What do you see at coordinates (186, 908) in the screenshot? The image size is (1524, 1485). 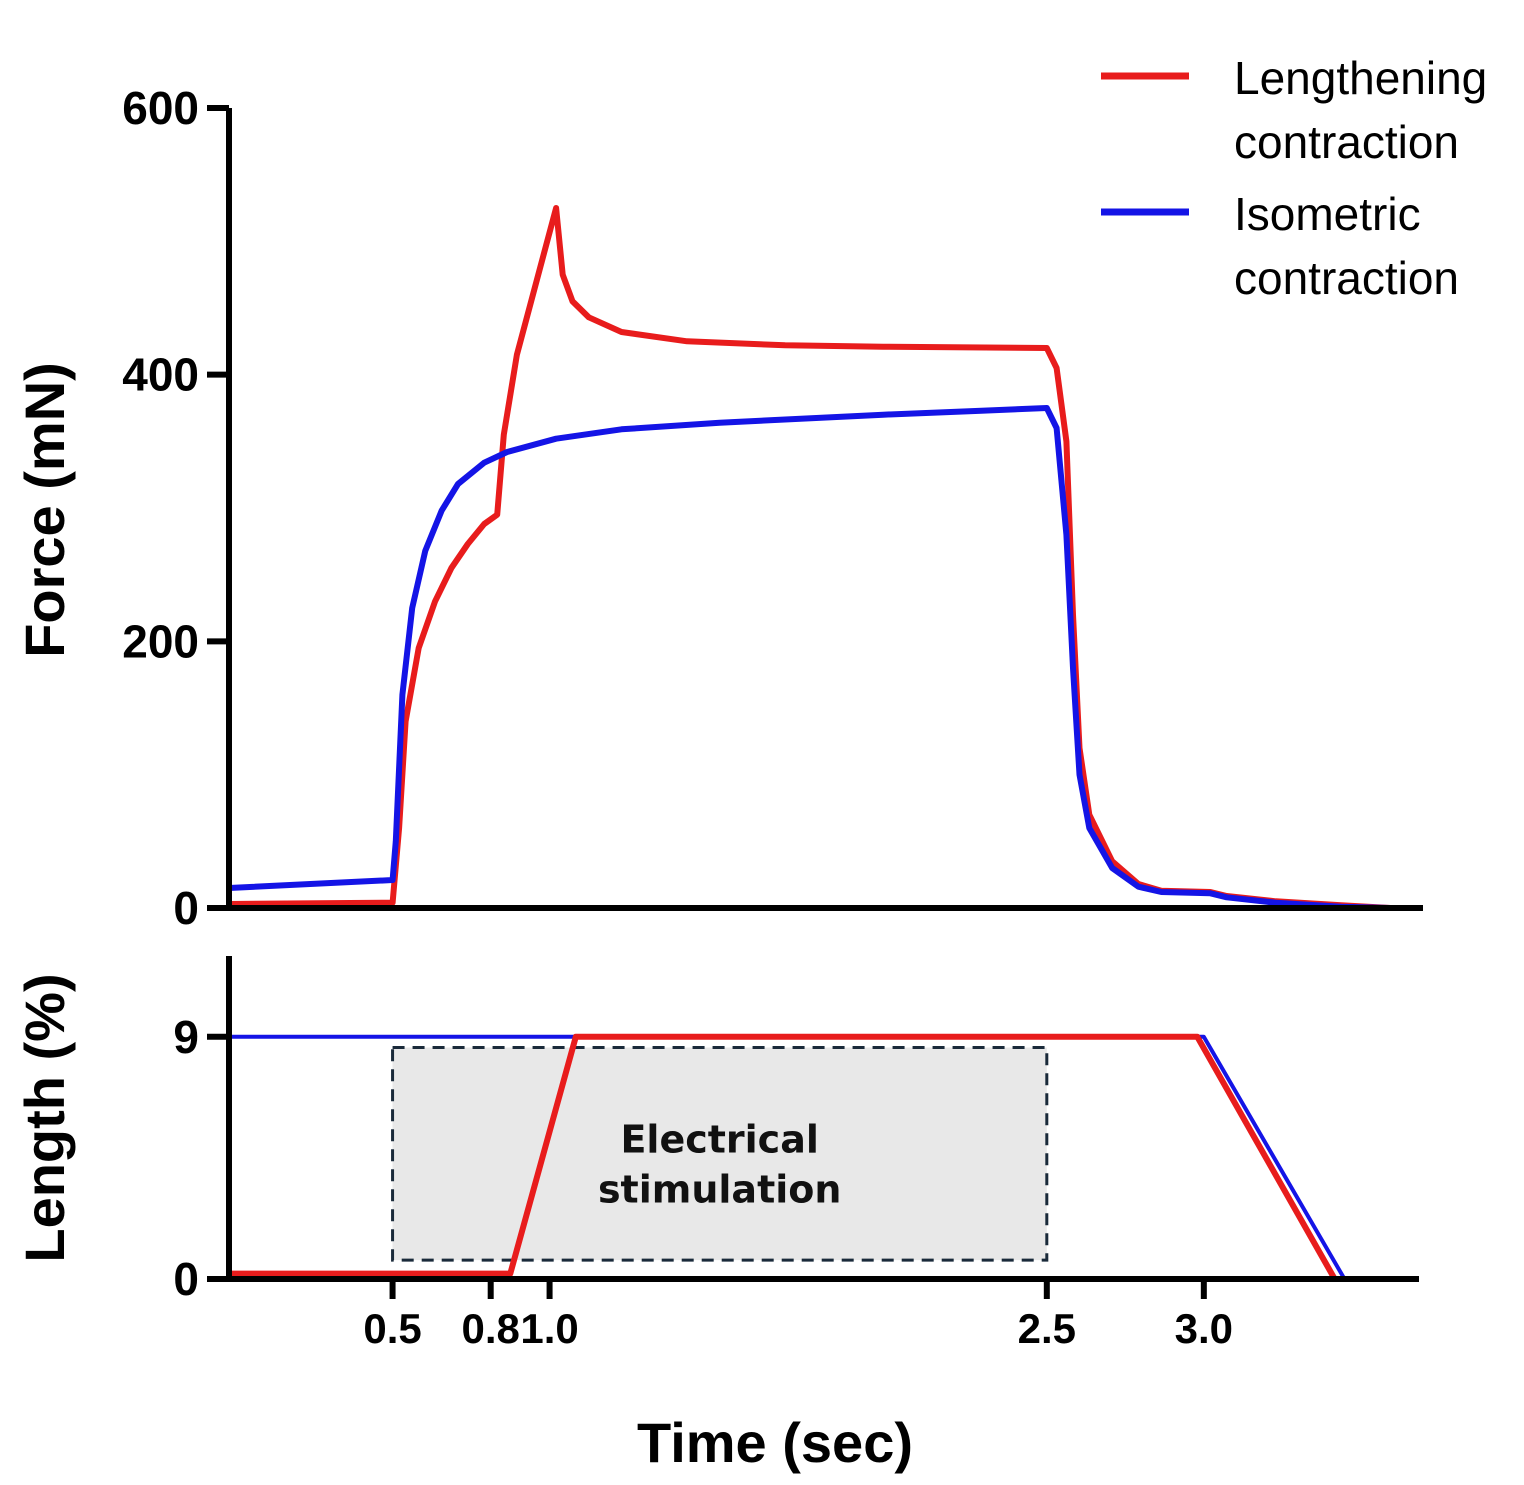 I see `force-y-tick-label: 0` at bounding box center [186, 908].